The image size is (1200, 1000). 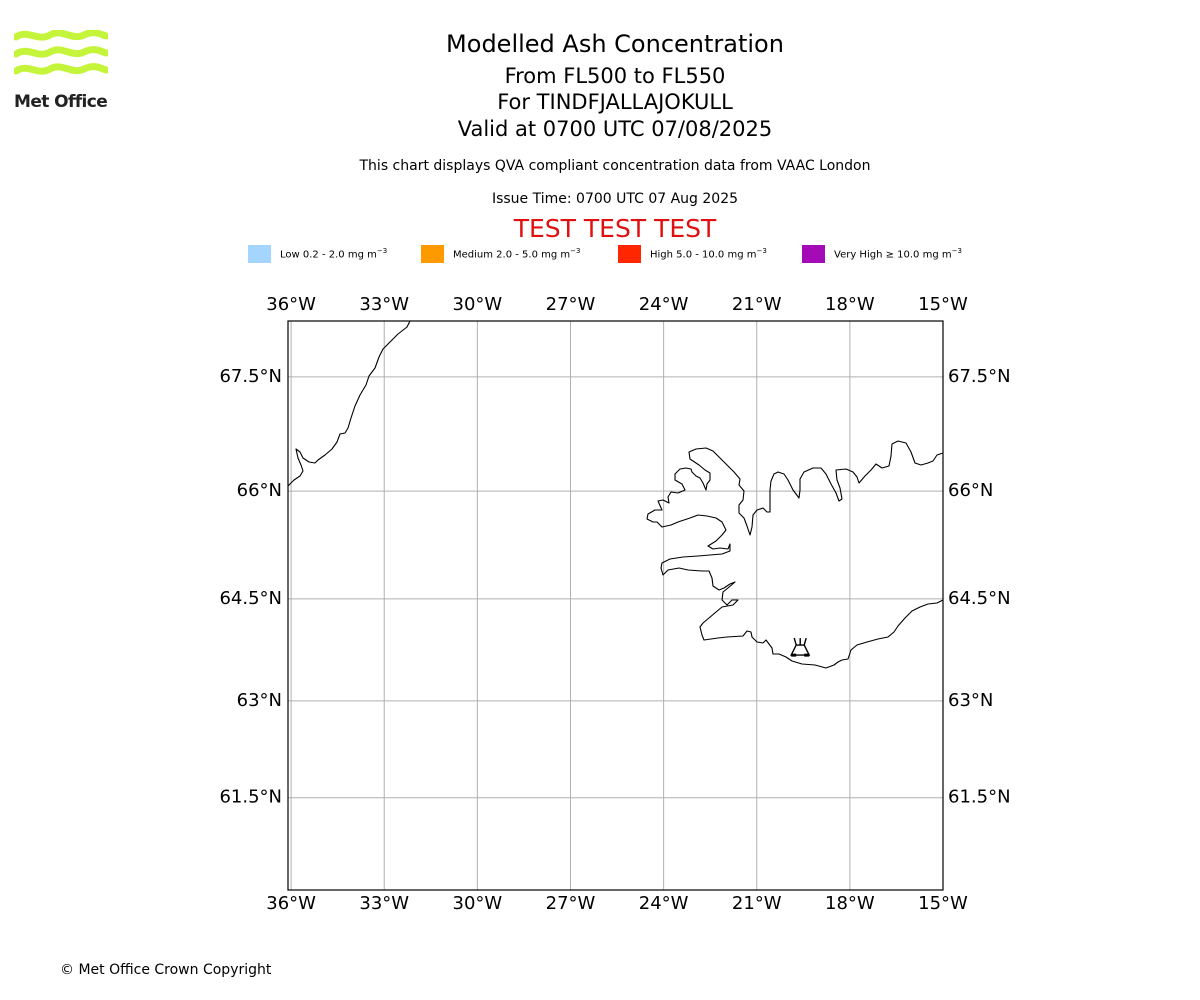 What do you see at coordinates (61, 102) in the screenshot?
I see `met-office-logo-text: Met Office` at bounding box center [61, 102].